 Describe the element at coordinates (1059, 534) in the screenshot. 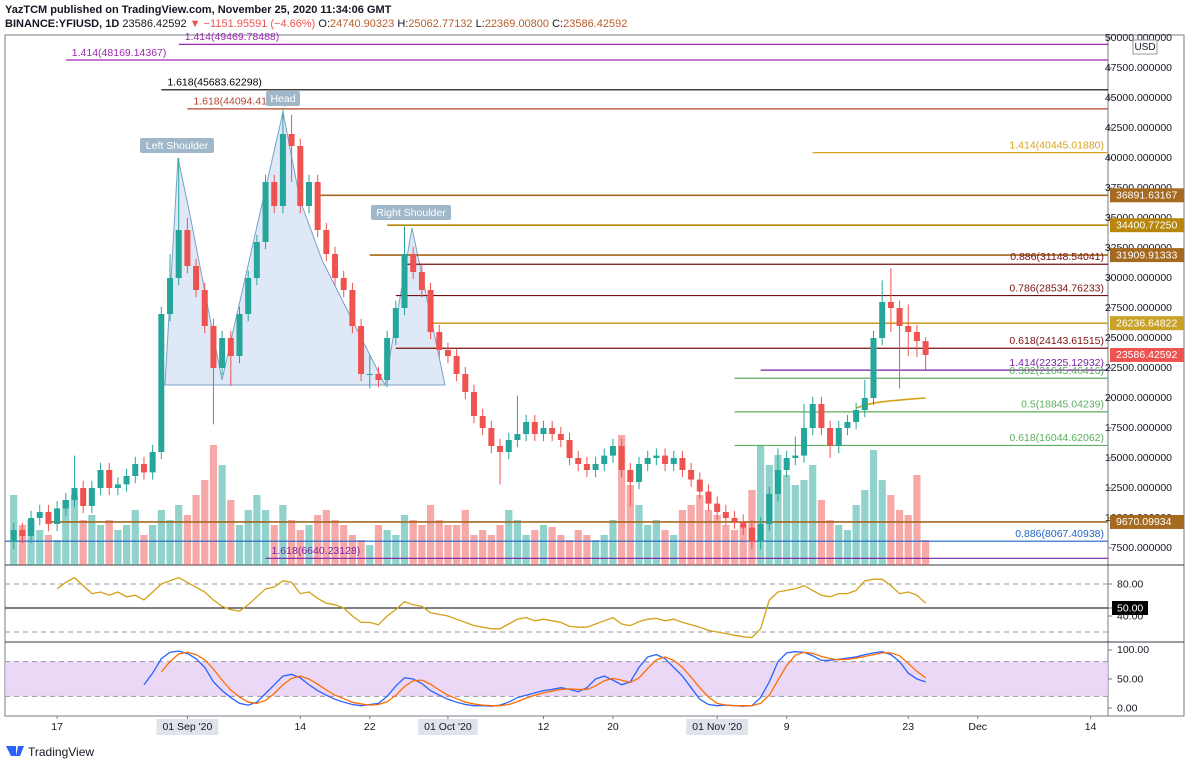

I see `level-label: 0.886(8067.40938)` at that location.